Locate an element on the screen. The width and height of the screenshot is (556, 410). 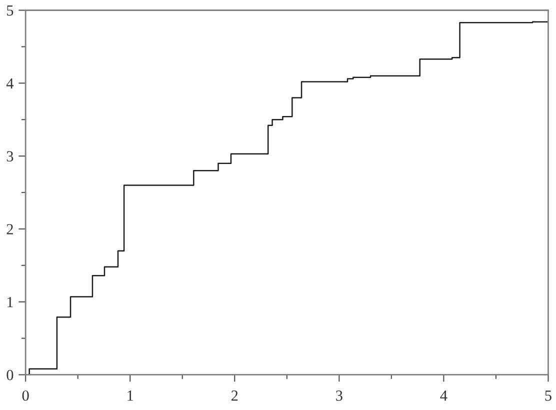
y-tick-label: 1 is located at coordinates (10, 302).